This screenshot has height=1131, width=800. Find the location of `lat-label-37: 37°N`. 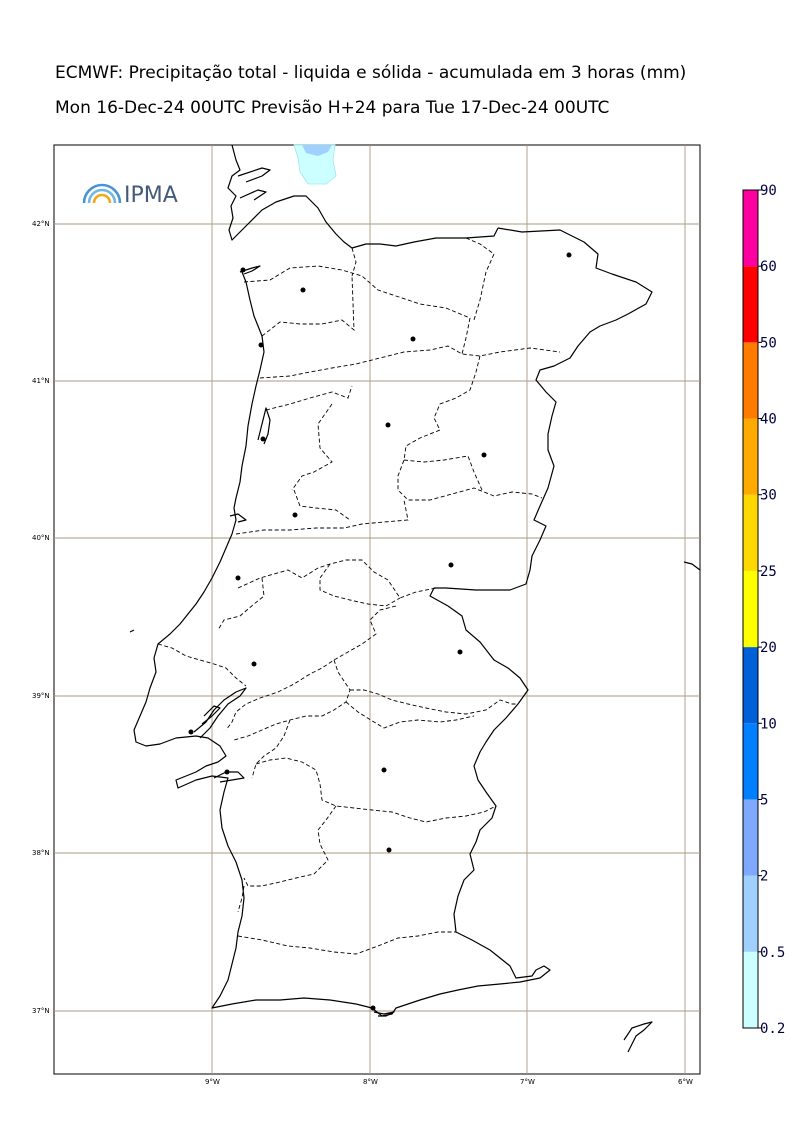

lat-label-37: 37°N is located at coordinates (41, 1011).